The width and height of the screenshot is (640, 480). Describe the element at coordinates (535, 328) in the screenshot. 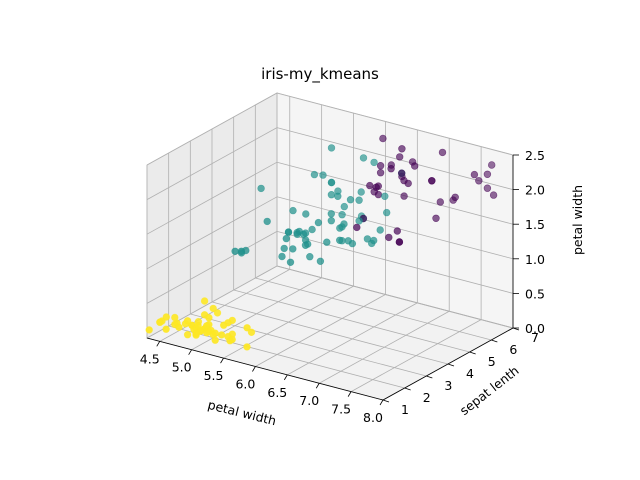

I see `z-tick-label-0: 0.0` at that location.